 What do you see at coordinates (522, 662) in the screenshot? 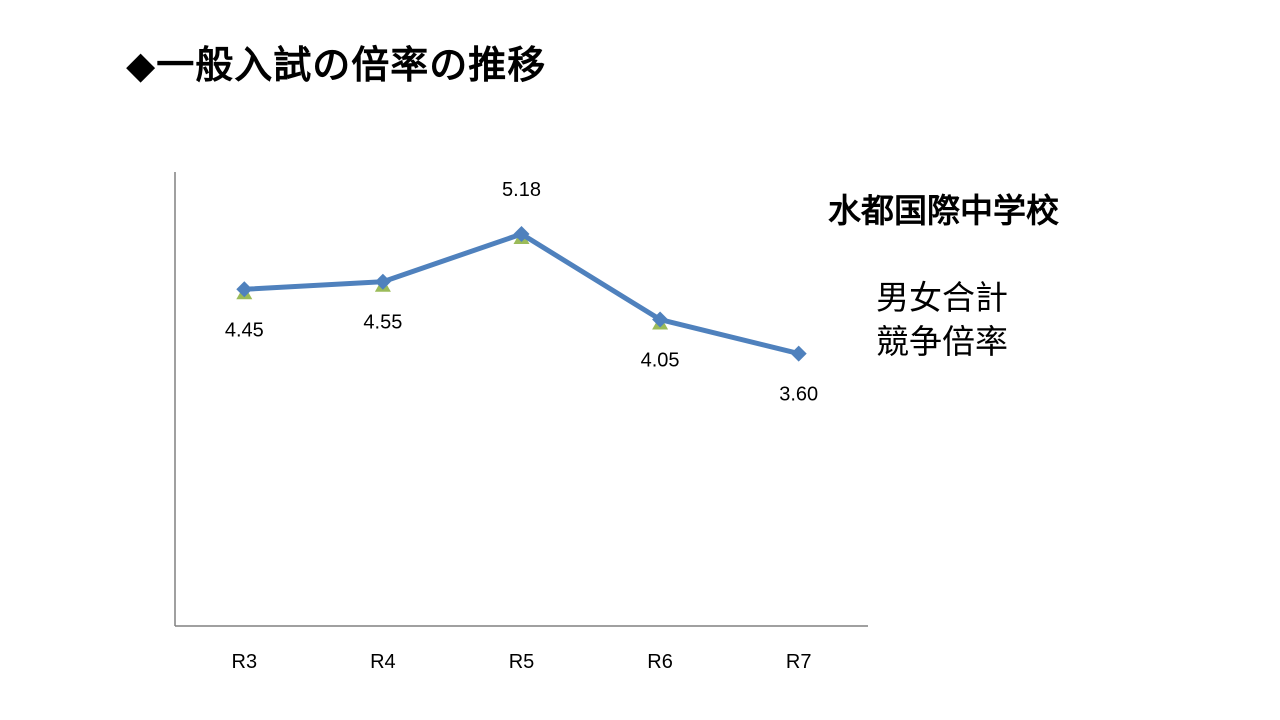
I see `x-tick-label: R5` at bounding box center [522, 662].